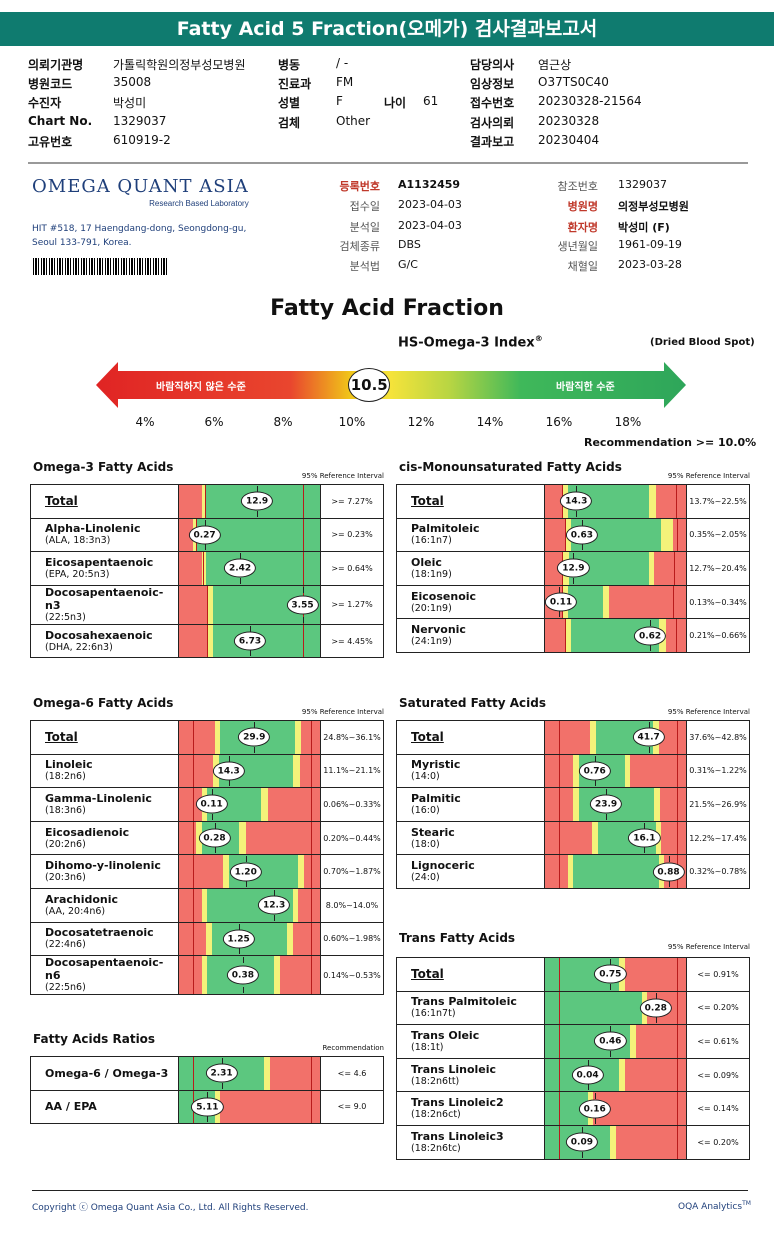 This screenshot has width=774, height=1260. I want to click on reference-interval-header: Recommendation, so click(353, 1048).